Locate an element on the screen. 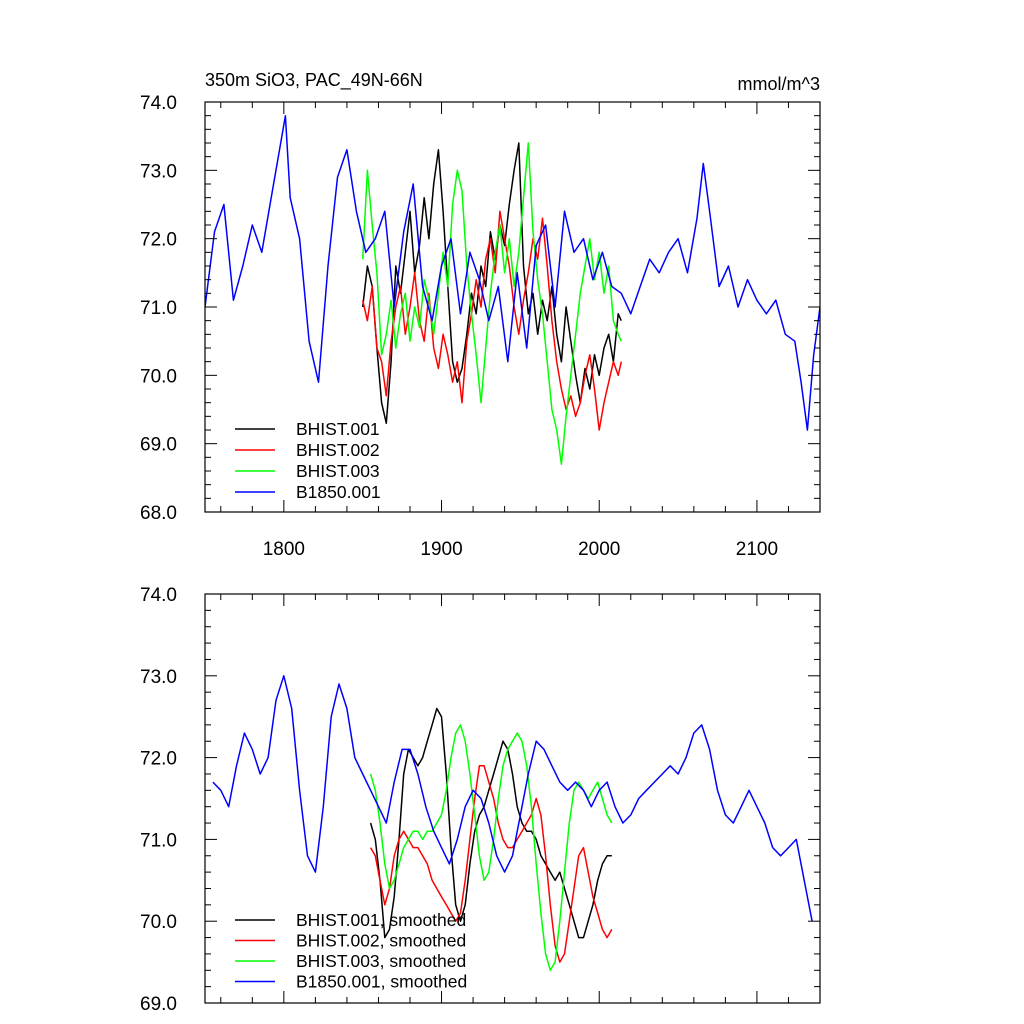 This screenshot has height=1024, width=1024. series-line-b1850-001-smoothed is located at coordinates (512, 798).